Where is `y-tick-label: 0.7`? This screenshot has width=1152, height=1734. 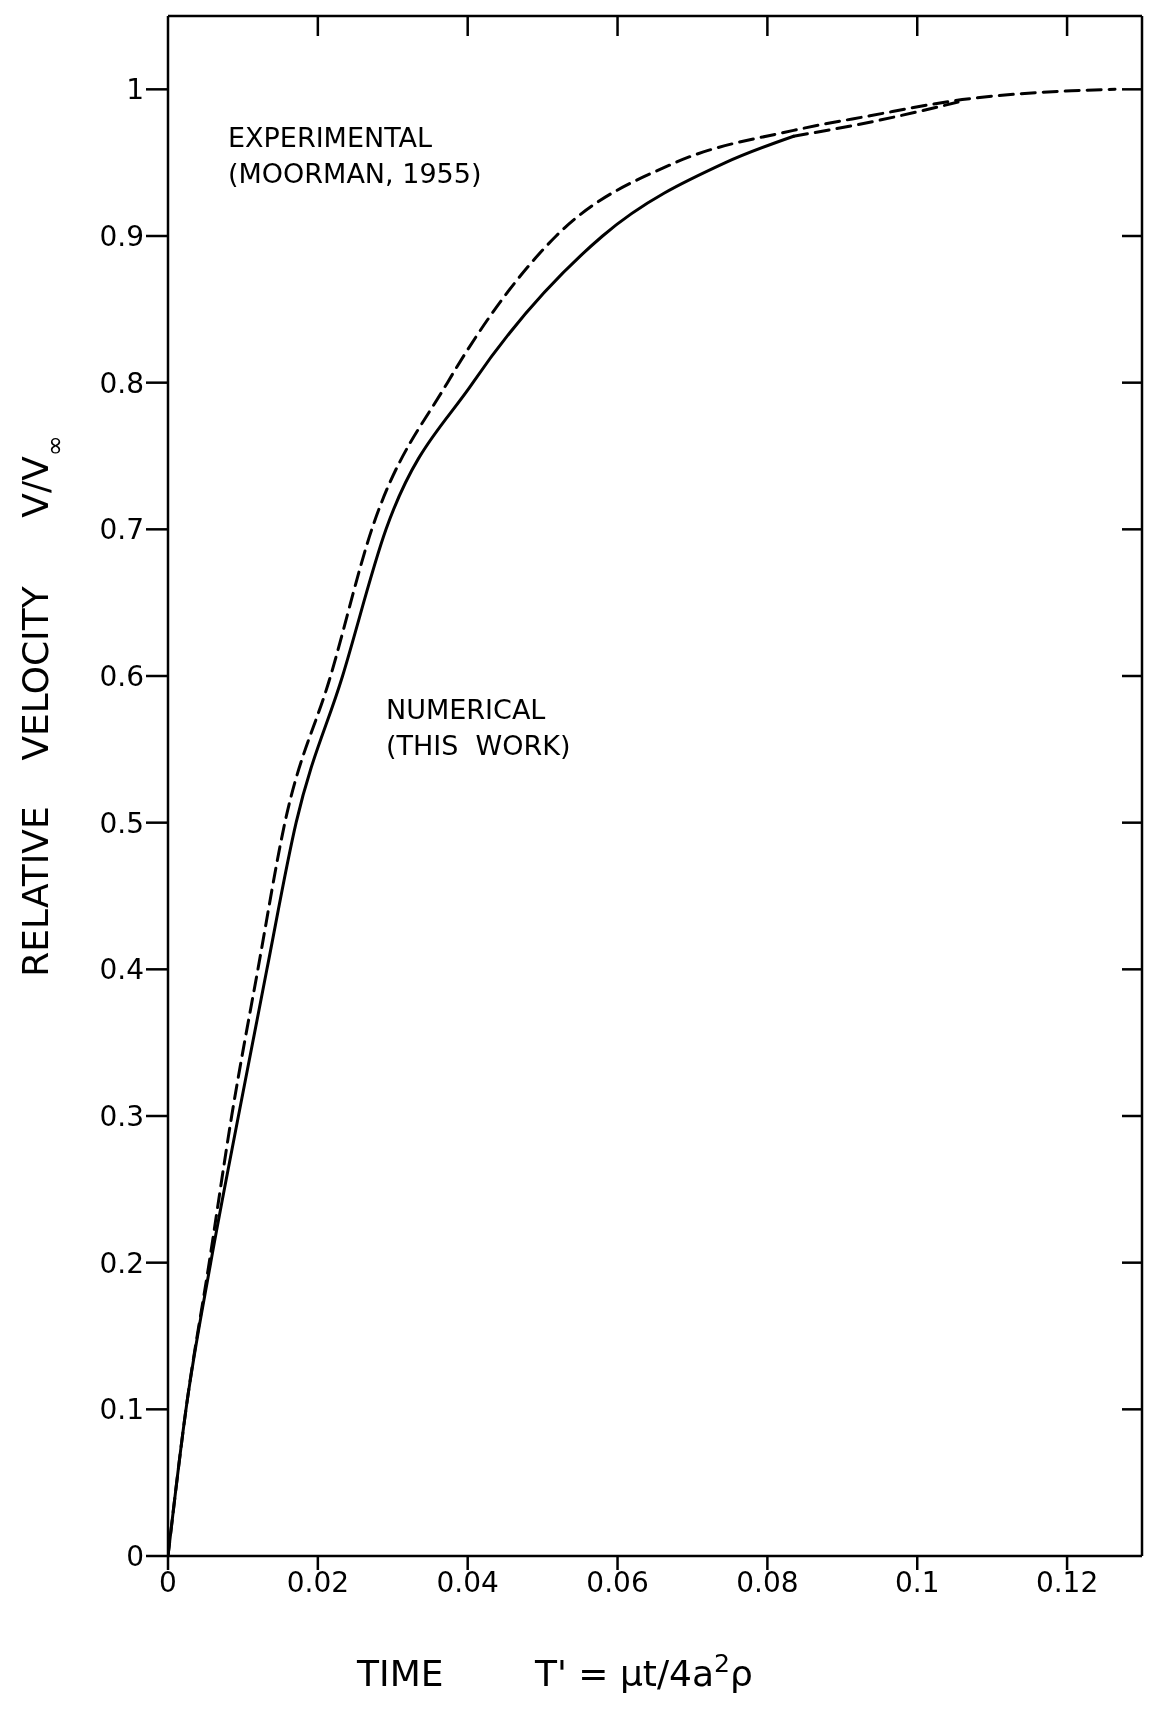
y-tick-label: 0.7 is located at coordinates (121, 530).